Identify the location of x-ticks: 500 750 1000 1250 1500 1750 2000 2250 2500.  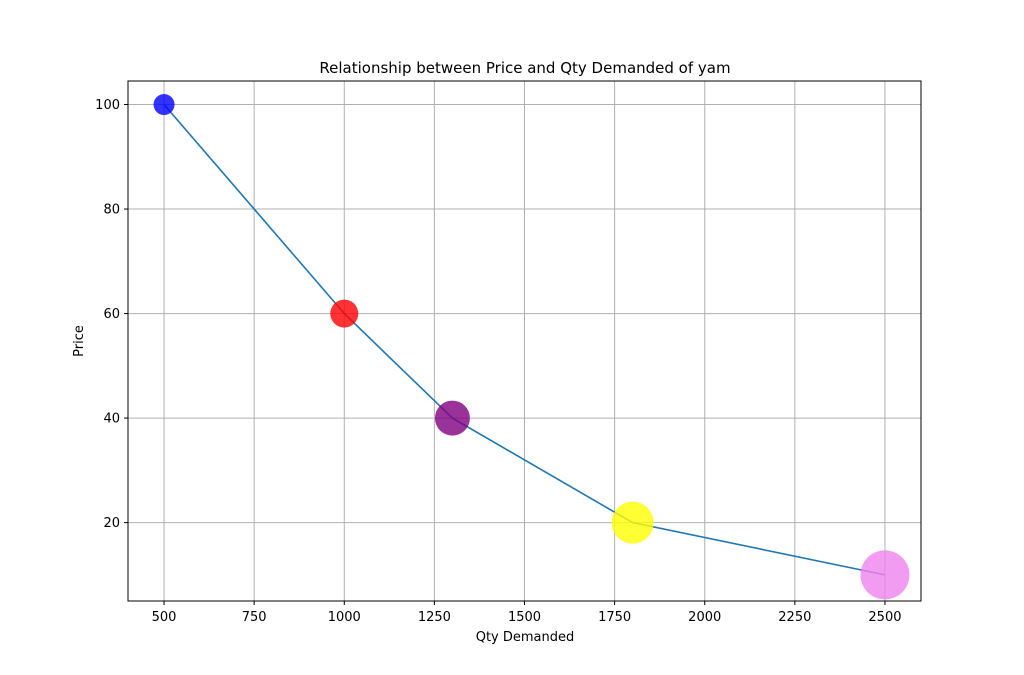
(527, 613).